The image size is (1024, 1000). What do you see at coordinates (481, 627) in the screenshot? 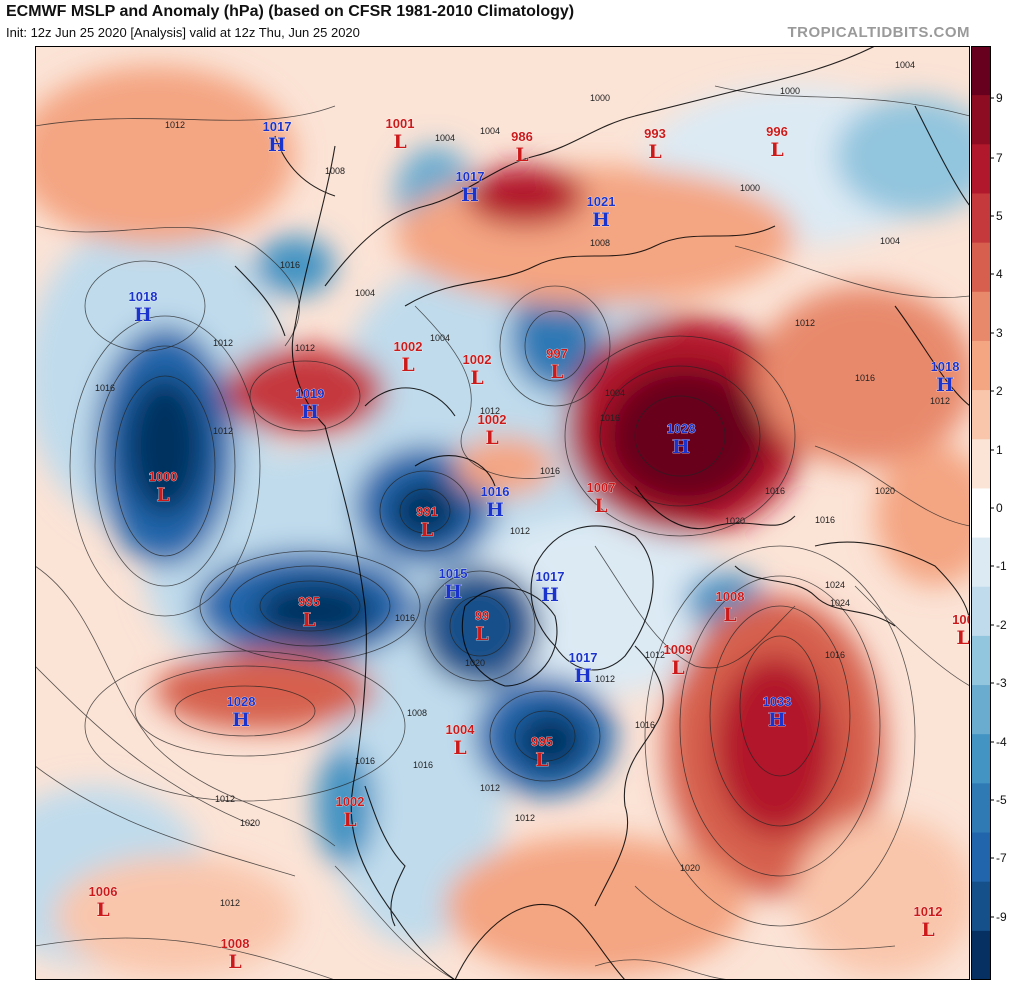
I see `low-pressure-center: 99L` at bounding box center [481, 627].